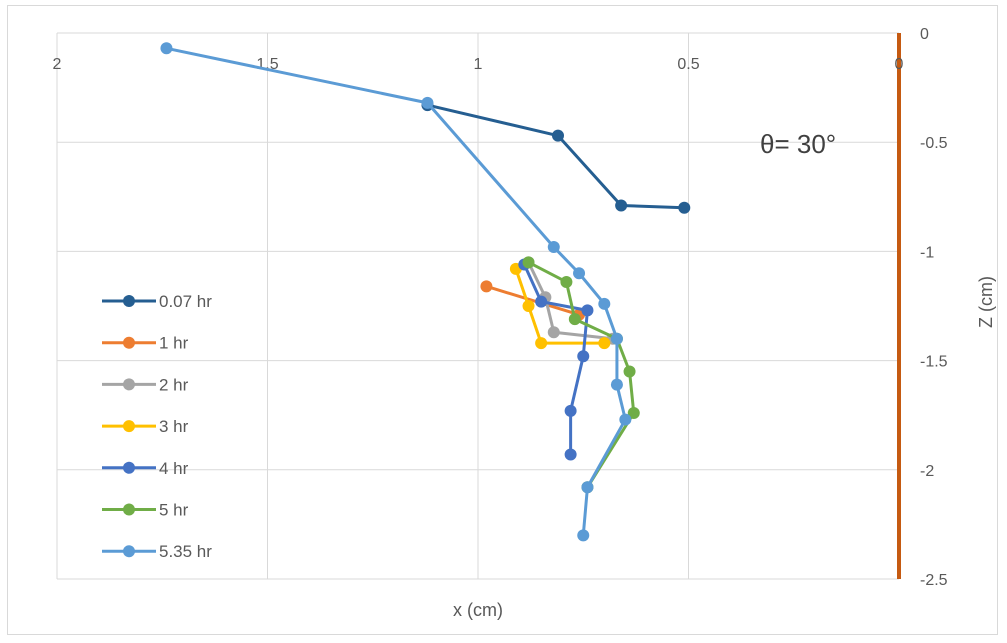  I want to click on legend-item: 0.07 hr, so click(157, 301).